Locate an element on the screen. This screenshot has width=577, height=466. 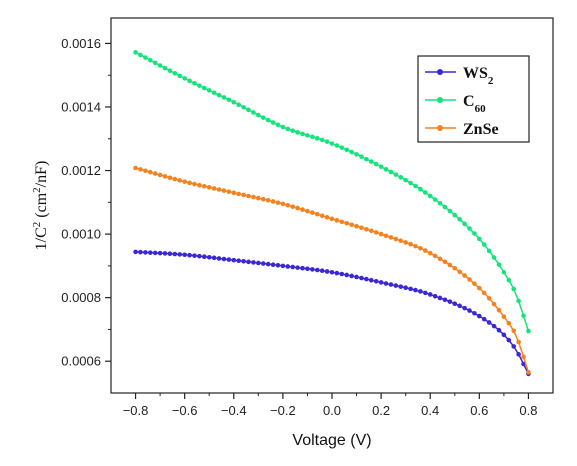
y-tick-label: 0.0016 is located at coordinates (81, 43).